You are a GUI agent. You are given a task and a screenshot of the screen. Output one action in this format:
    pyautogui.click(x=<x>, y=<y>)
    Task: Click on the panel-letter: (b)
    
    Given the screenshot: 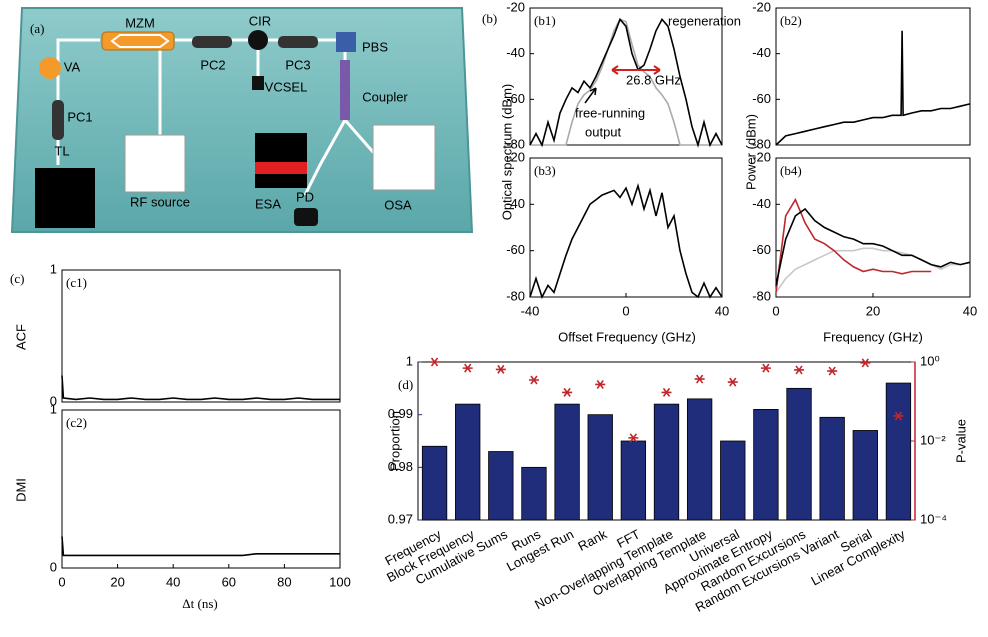 What is the action you would take?
    pyautogui.click(x=489, y=18)
    